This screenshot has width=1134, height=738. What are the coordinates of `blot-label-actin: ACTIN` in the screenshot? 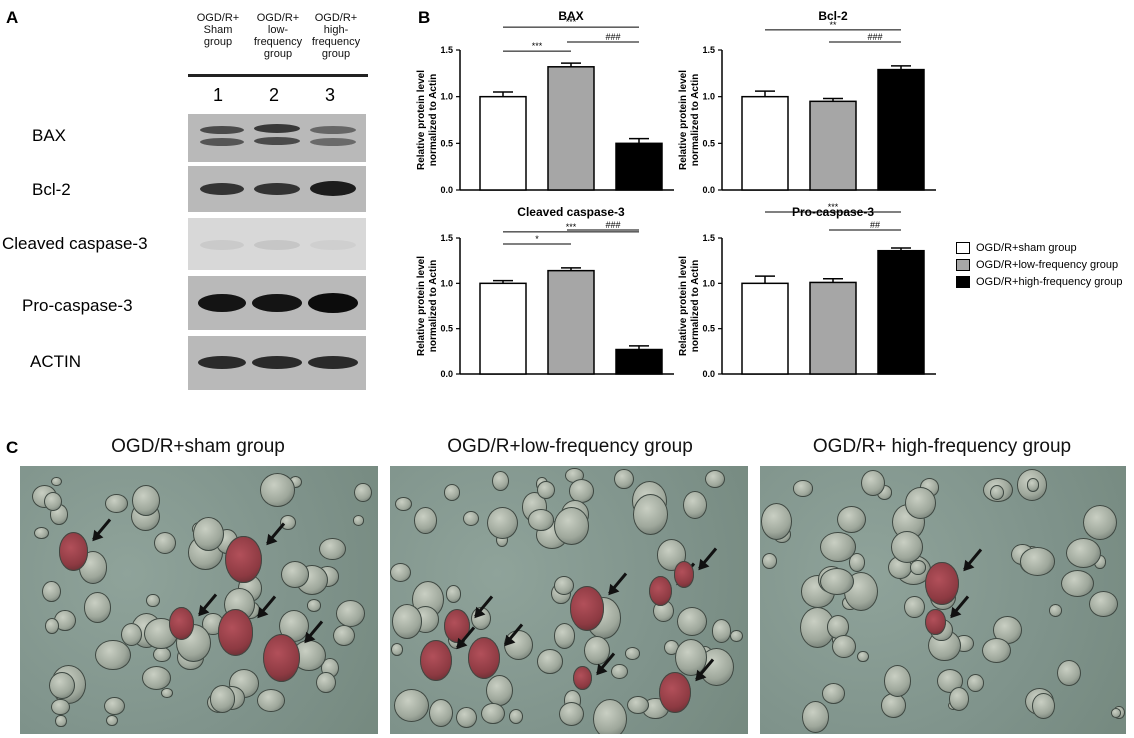 It's located at (55, 361).